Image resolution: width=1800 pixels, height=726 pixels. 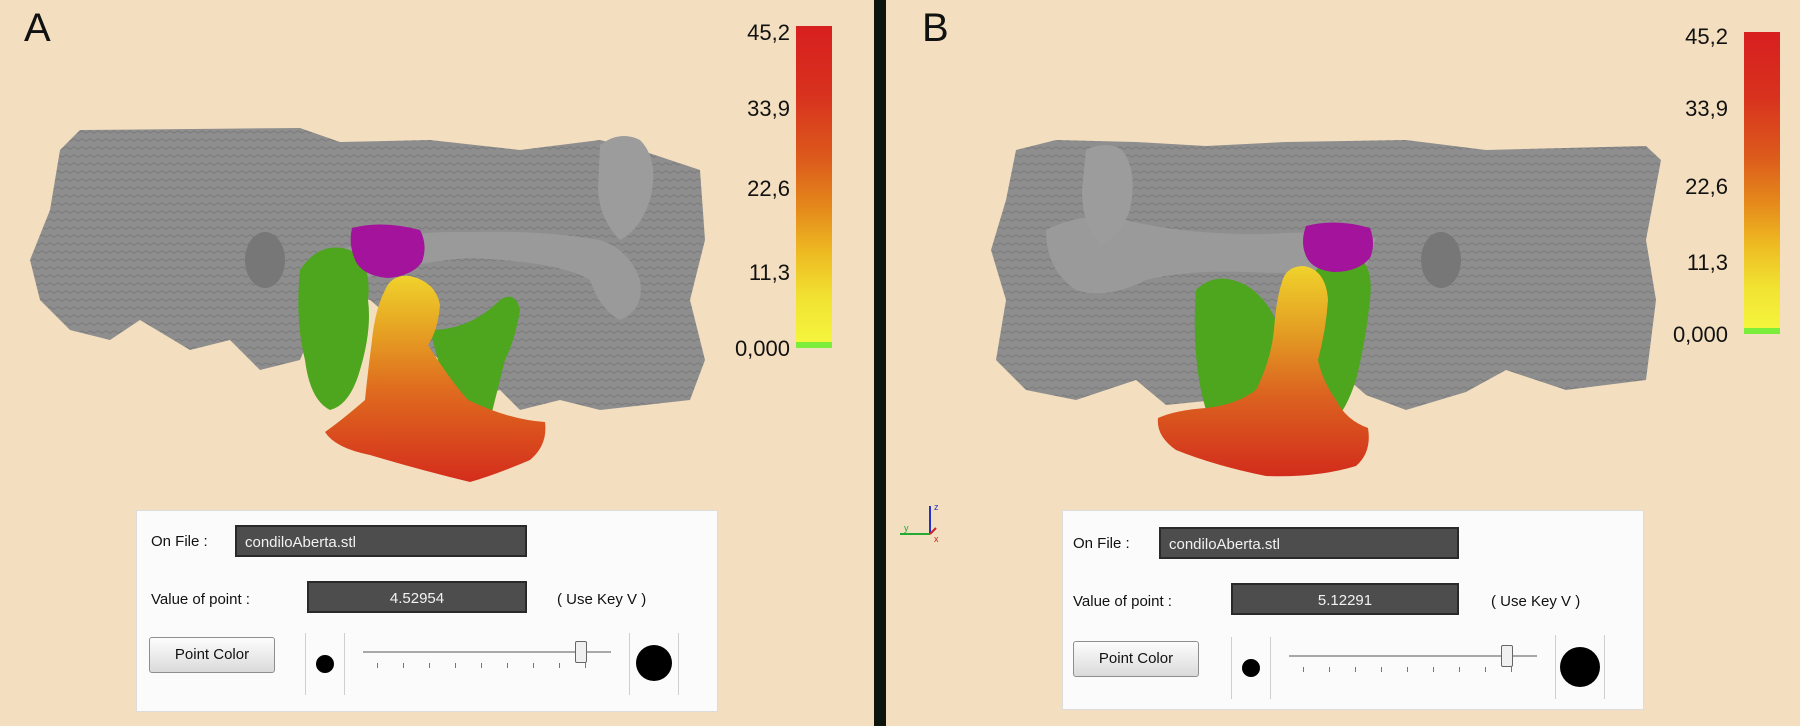 I want to click on axis-z-label: z, so click(x=936, y=507).